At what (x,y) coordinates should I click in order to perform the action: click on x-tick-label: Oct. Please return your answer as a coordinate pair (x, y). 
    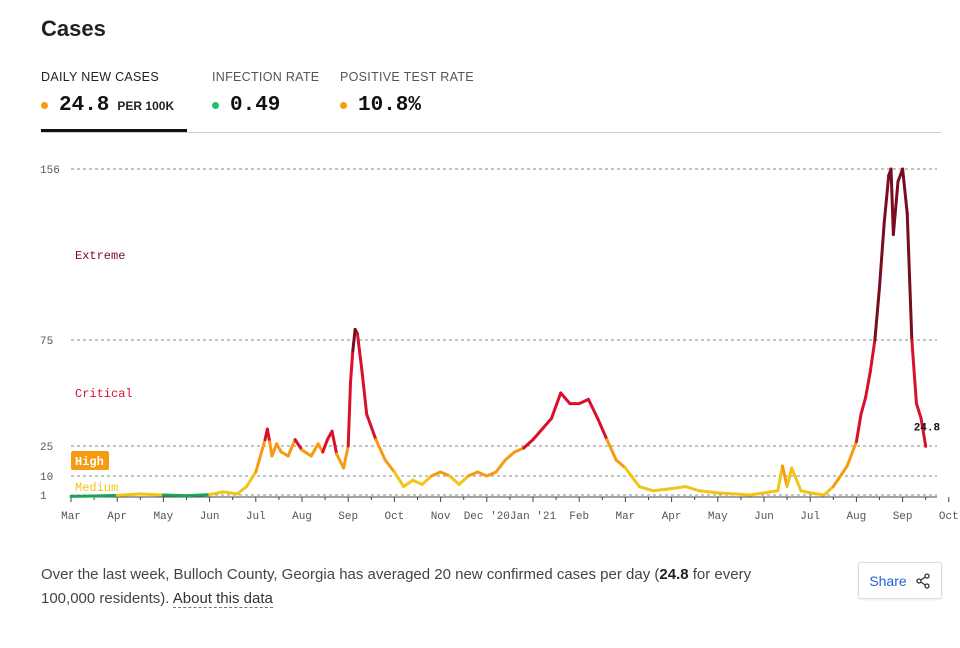
    Looking at the image, I should click on (949, 517).